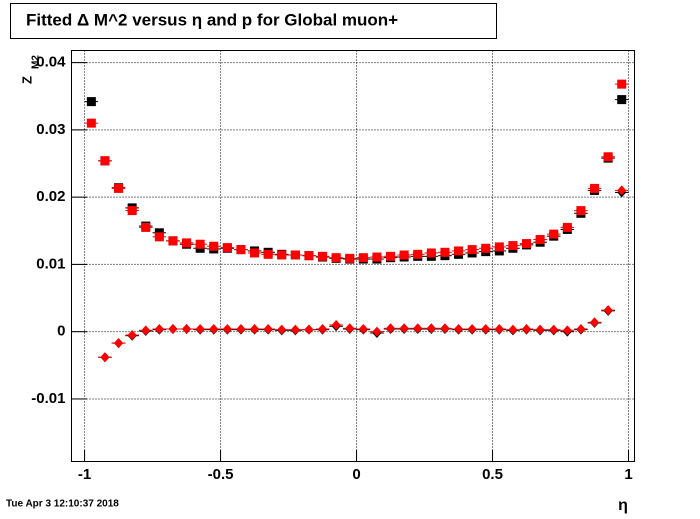  I want to click on x-axis-label: η, so click(623, 505).